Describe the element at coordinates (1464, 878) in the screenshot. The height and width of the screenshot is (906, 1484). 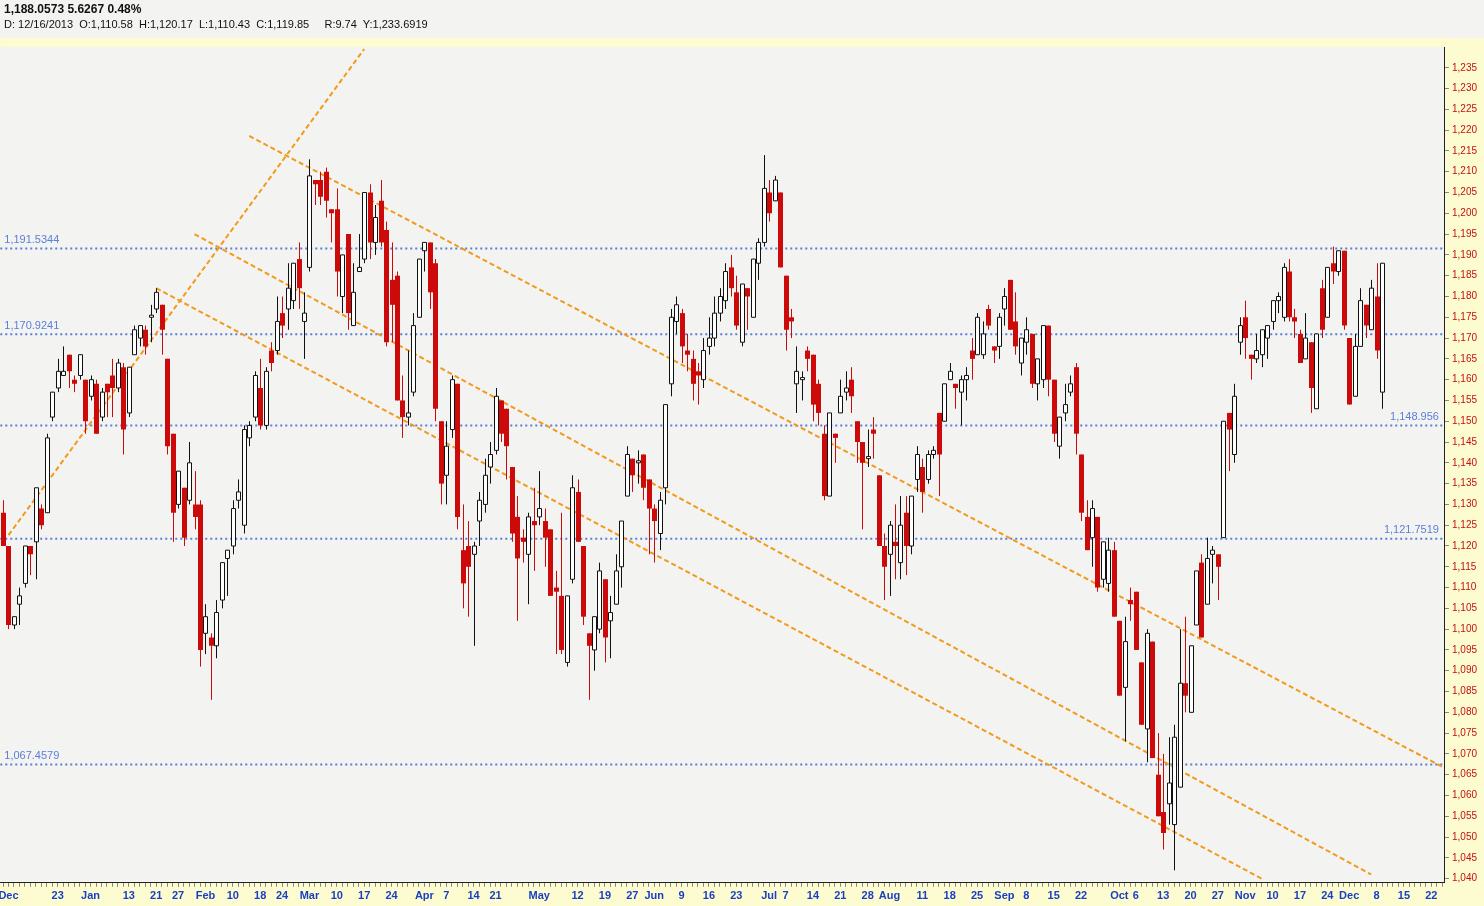
I see `y-tick-label: 1,040` at that location.